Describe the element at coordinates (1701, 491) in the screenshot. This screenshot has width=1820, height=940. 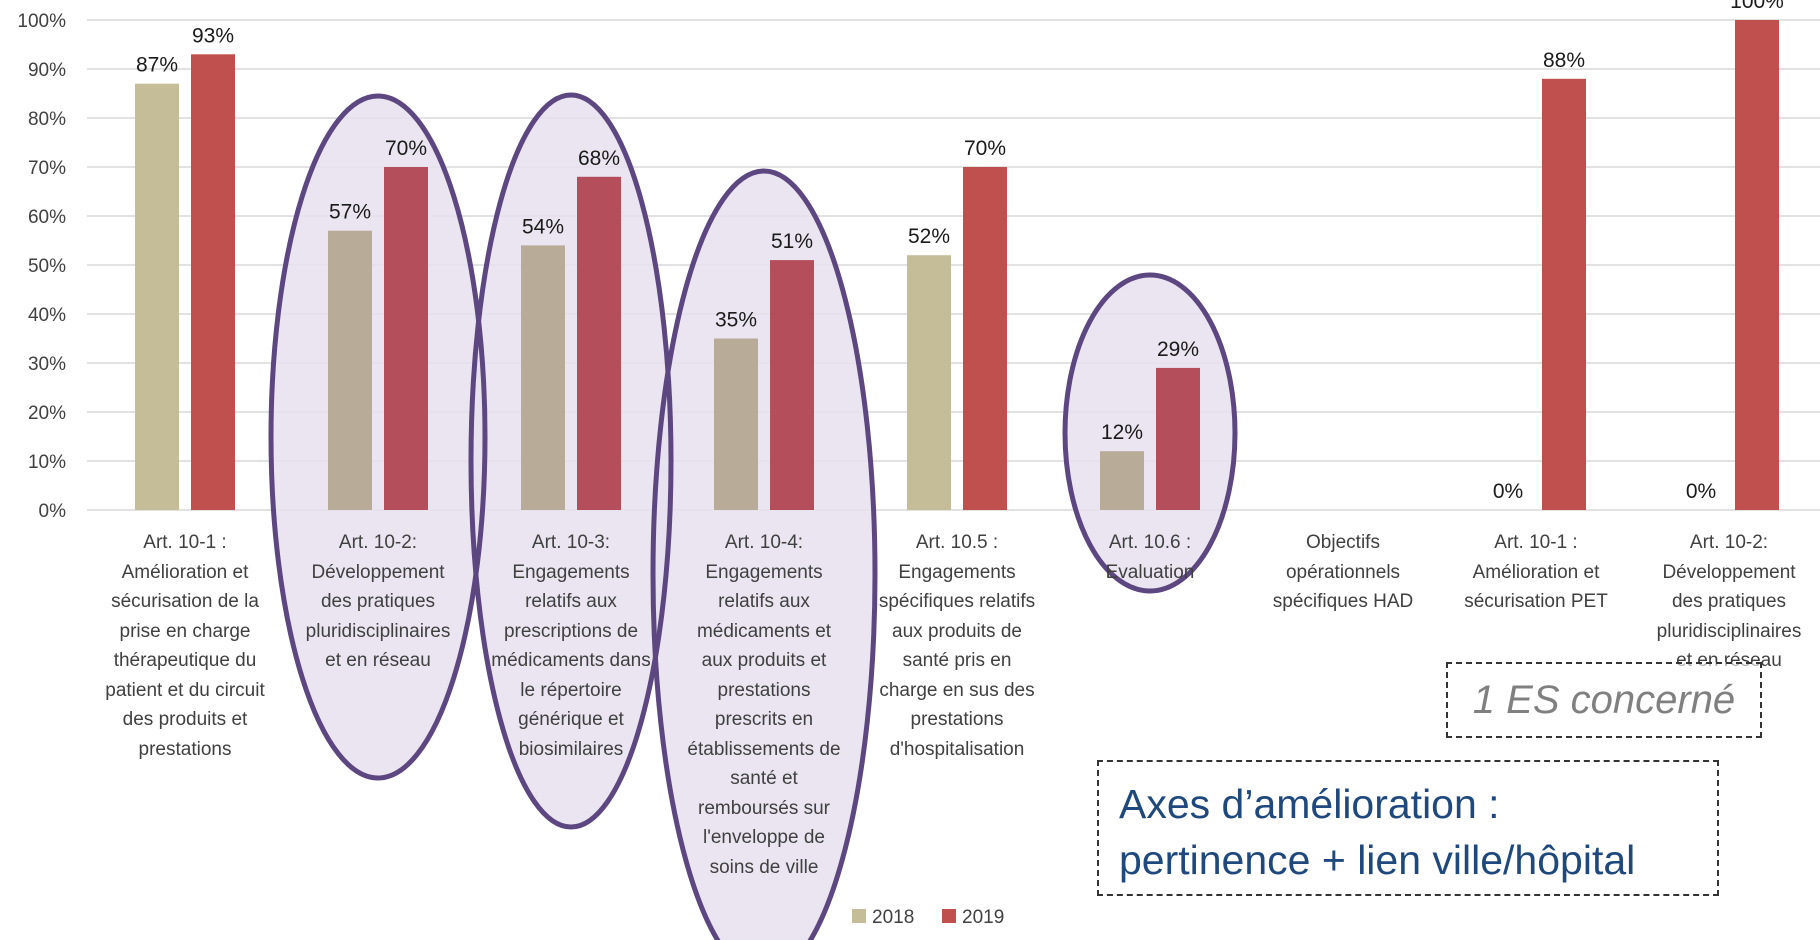
I see `data-label-2018: 0%` at that location.